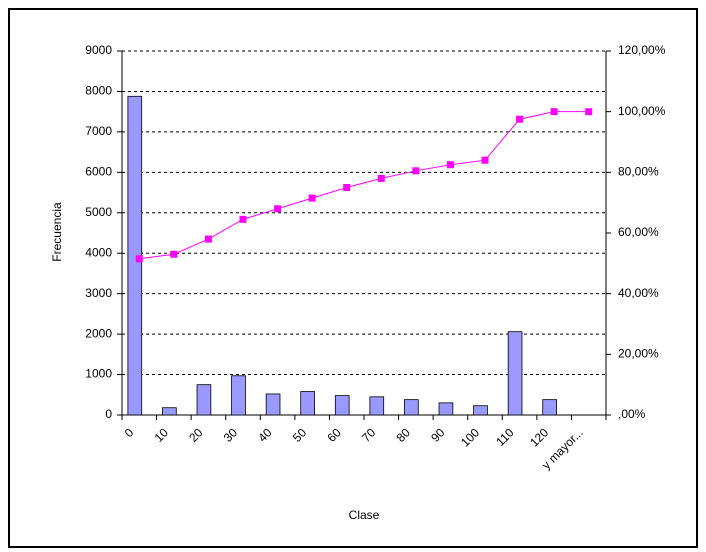 Image resolution: width=706 pixels, height=552 pixels. I want to click on y-tick-label: 1000, so click(98, 374).